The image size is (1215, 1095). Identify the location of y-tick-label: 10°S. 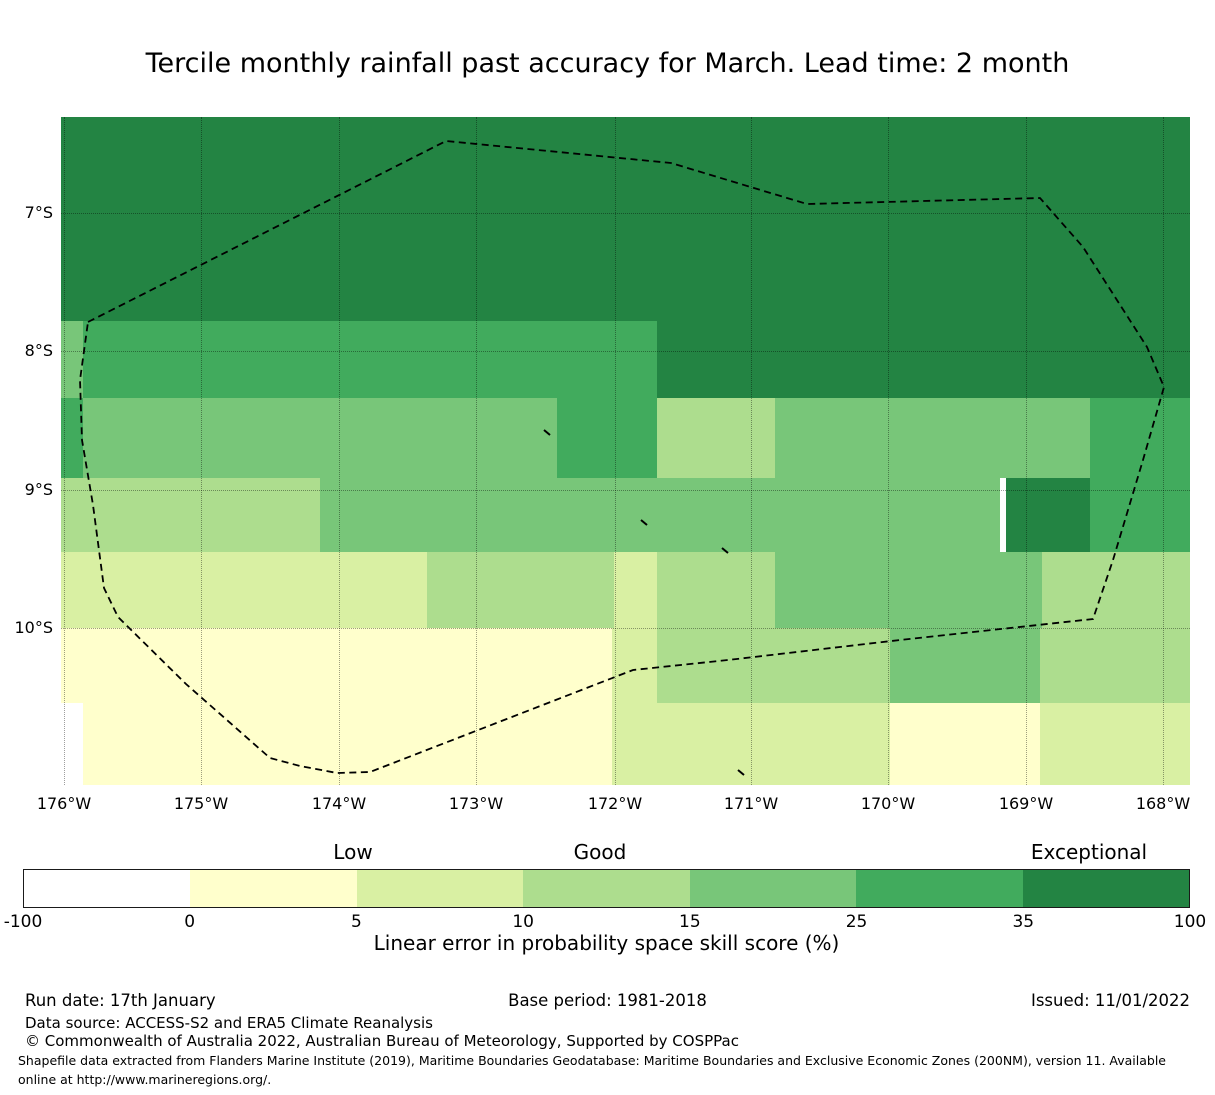
(33, 627).